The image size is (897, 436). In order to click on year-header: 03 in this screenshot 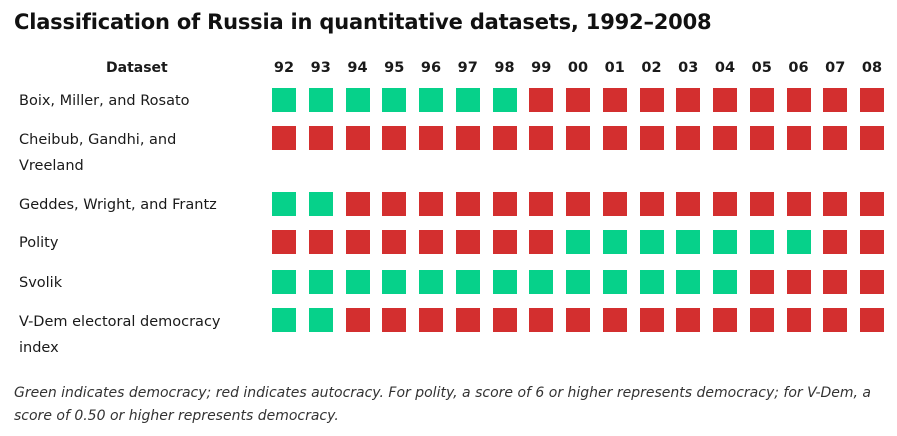, I will do `click(688, 68)`.